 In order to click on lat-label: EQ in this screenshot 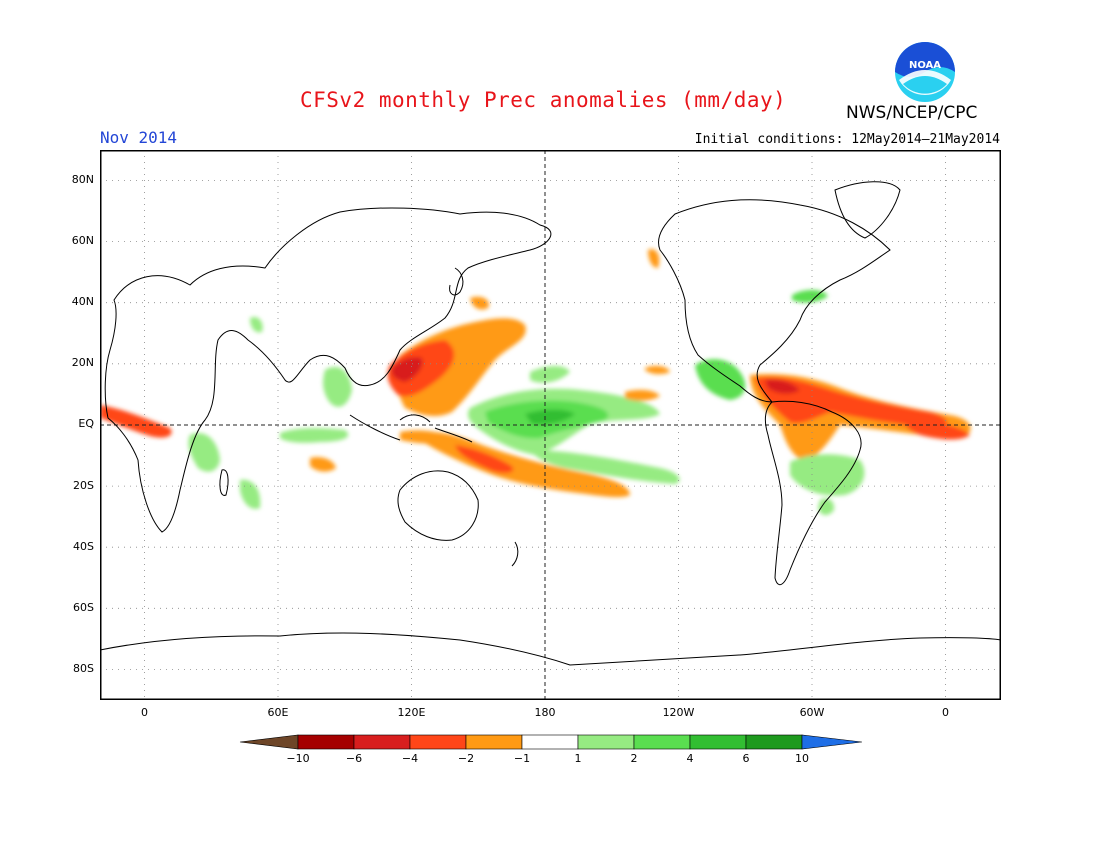, I will do `click(86, 423)`.